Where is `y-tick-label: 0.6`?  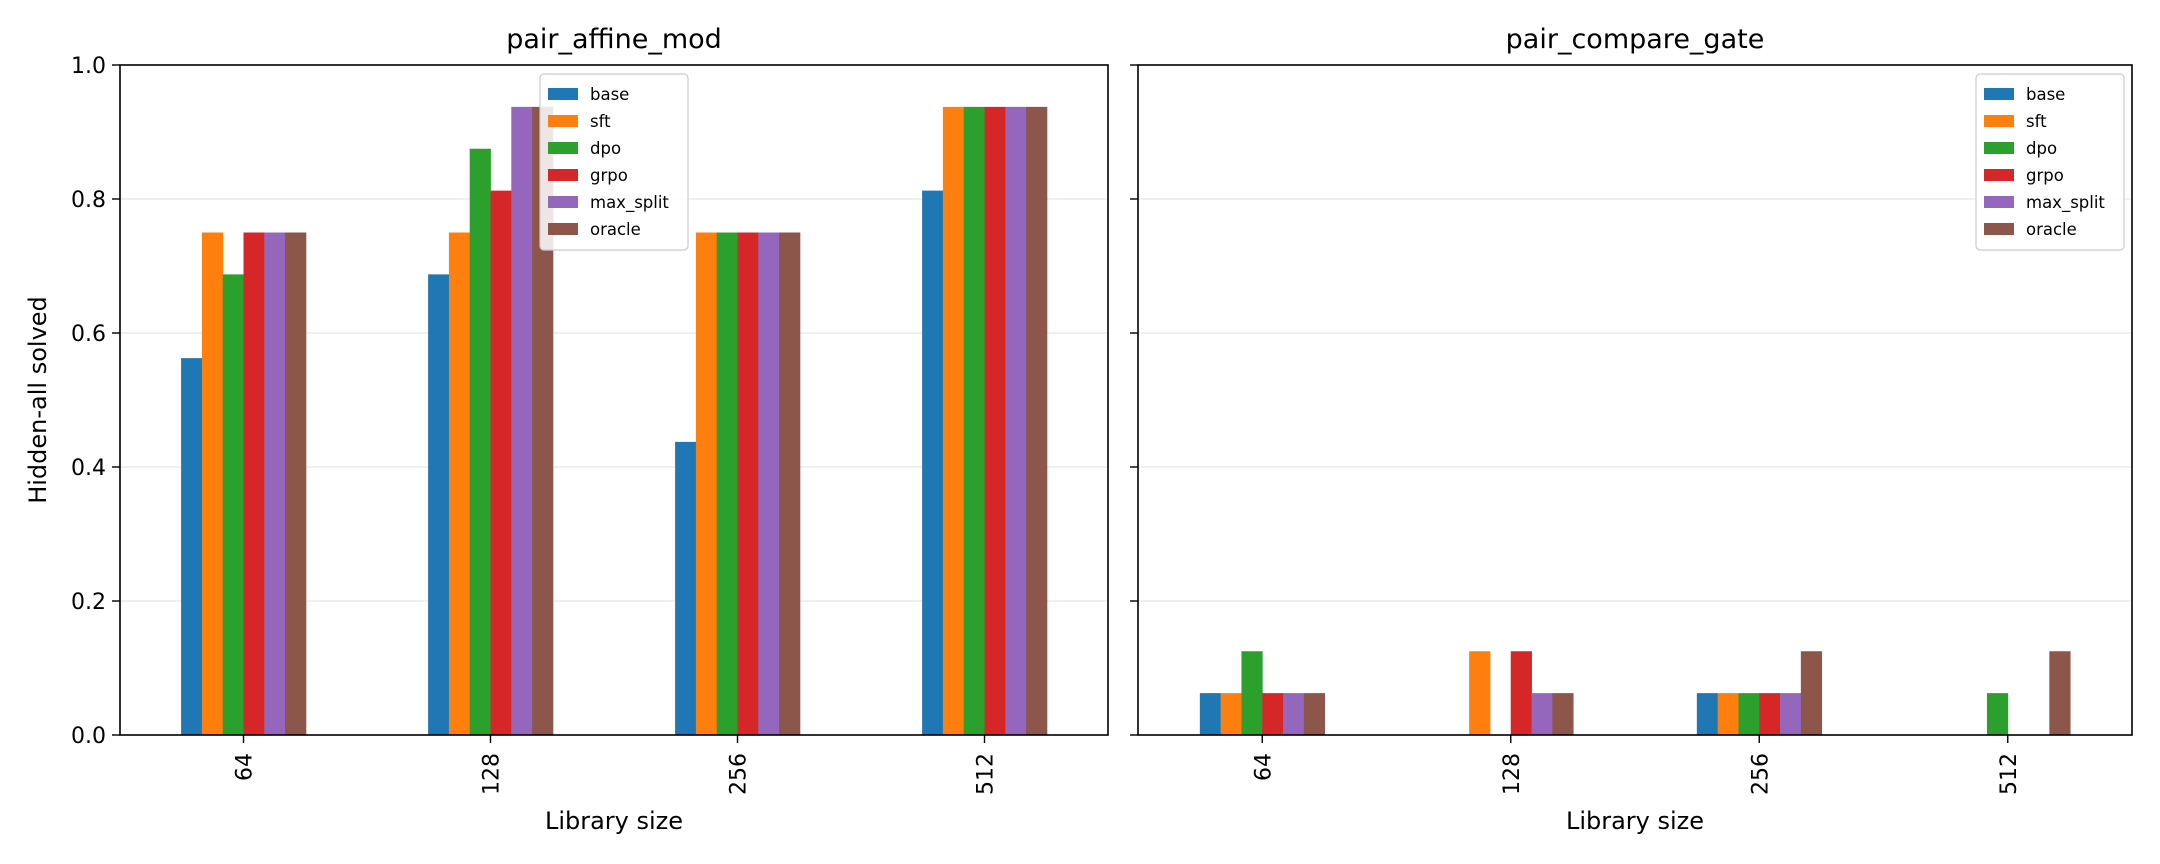 y-tick-label: 0.6 is located at coordinates (88, 334).